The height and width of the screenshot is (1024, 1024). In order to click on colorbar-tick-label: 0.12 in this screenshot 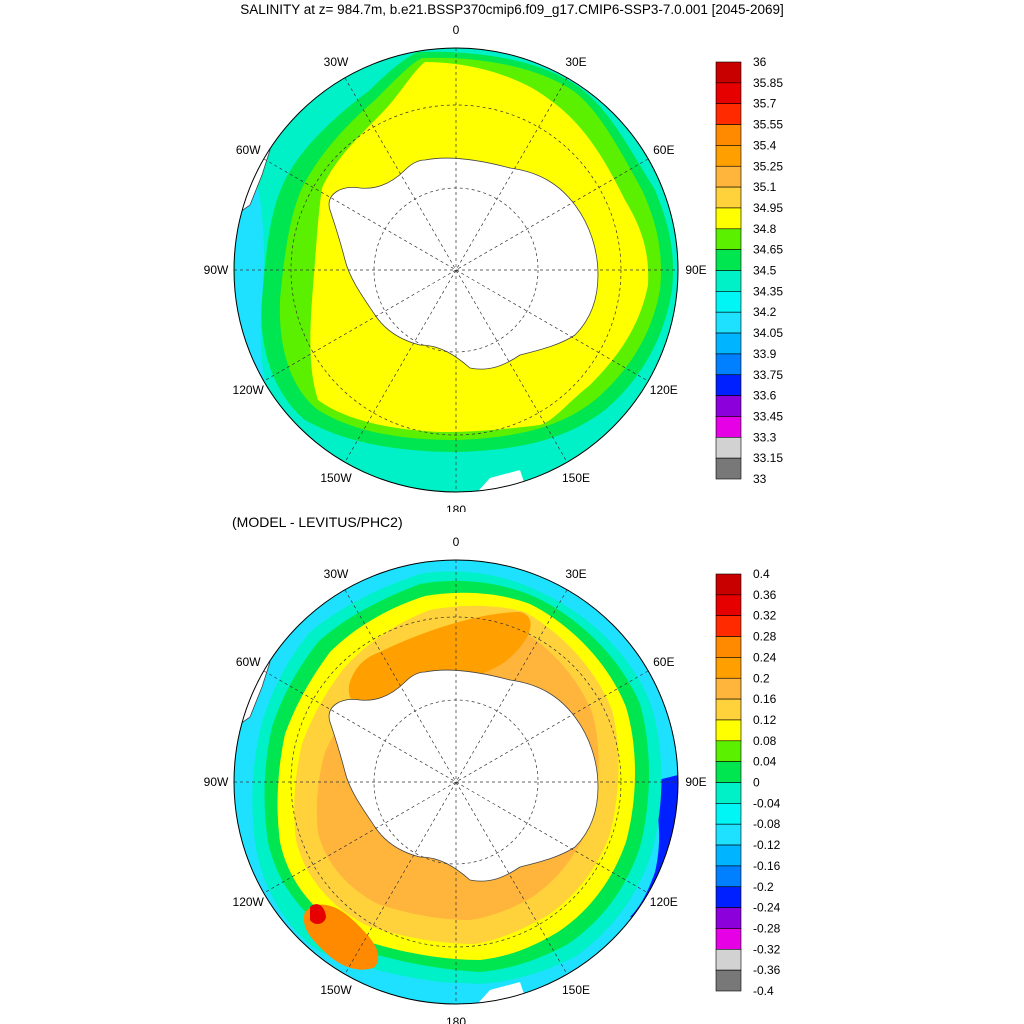, I will do `click(765, 720)`.